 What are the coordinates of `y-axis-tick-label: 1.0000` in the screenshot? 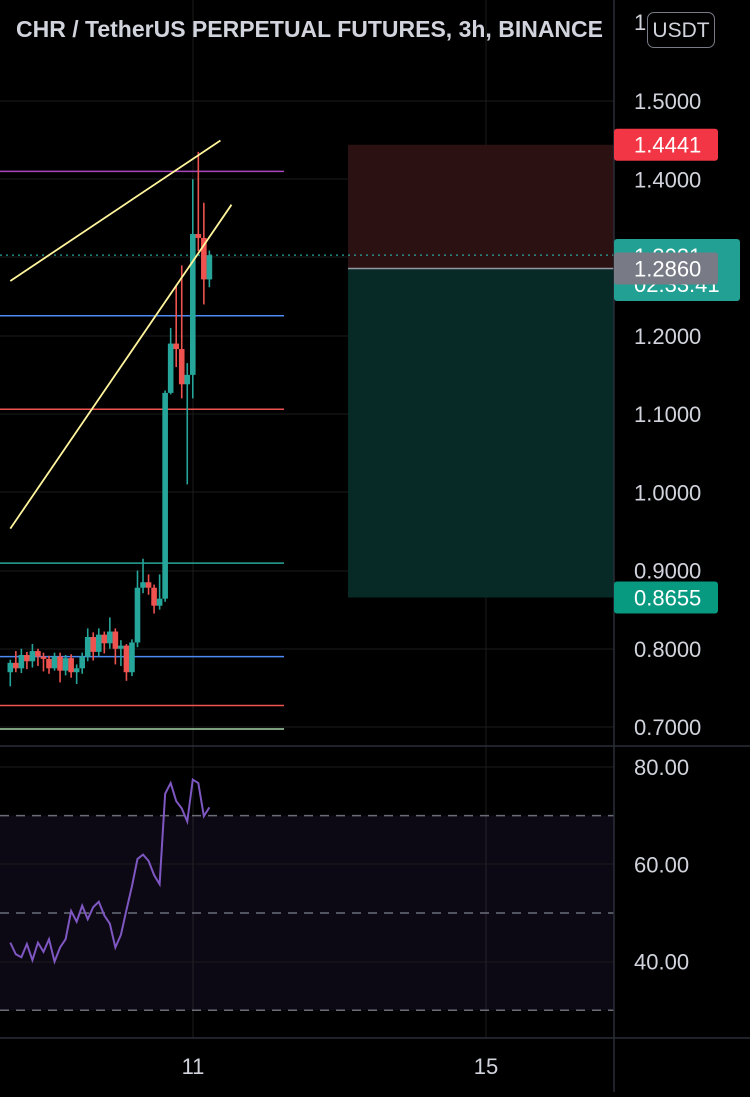 It's located at (667, 492).